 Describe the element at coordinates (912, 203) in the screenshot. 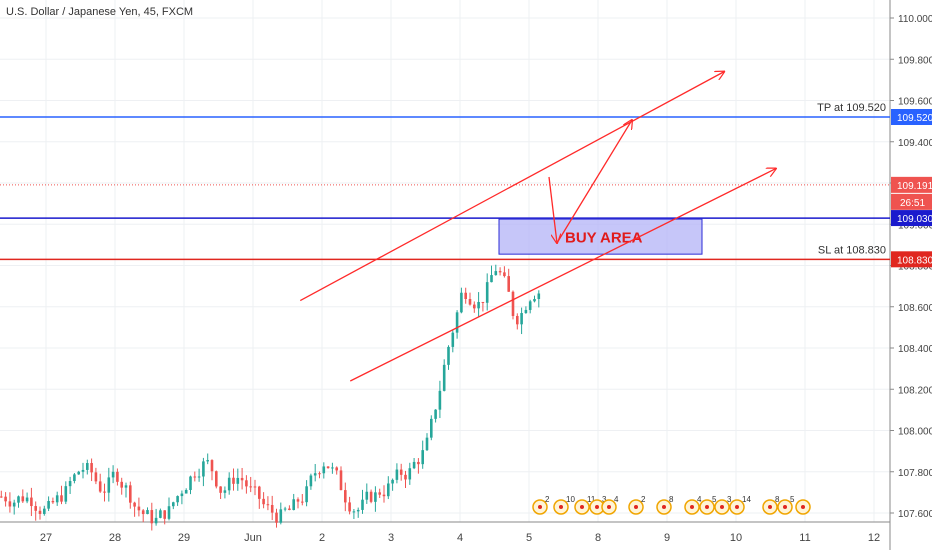

I see `countdown-tag: 26:51` at that location.